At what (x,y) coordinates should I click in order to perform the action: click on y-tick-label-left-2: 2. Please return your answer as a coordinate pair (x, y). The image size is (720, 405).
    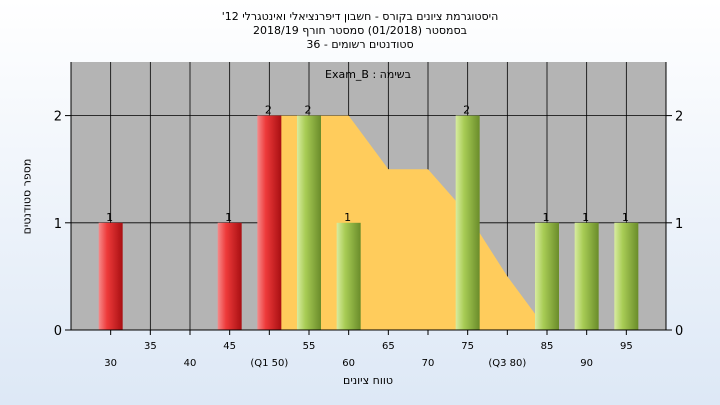
    Looking at the image, I should click on (58, 117).